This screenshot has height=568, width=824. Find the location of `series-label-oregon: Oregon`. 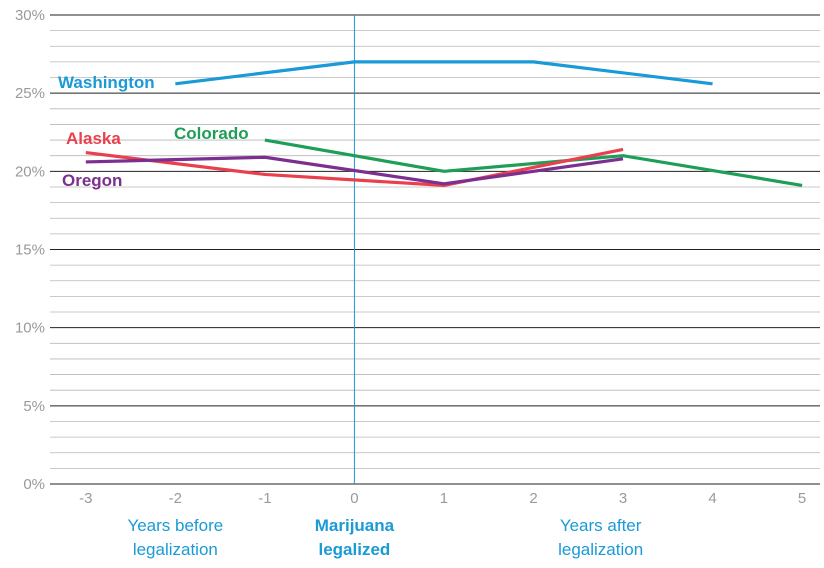

series-label-oregon: Oregon is located at coordinates (92, 180).